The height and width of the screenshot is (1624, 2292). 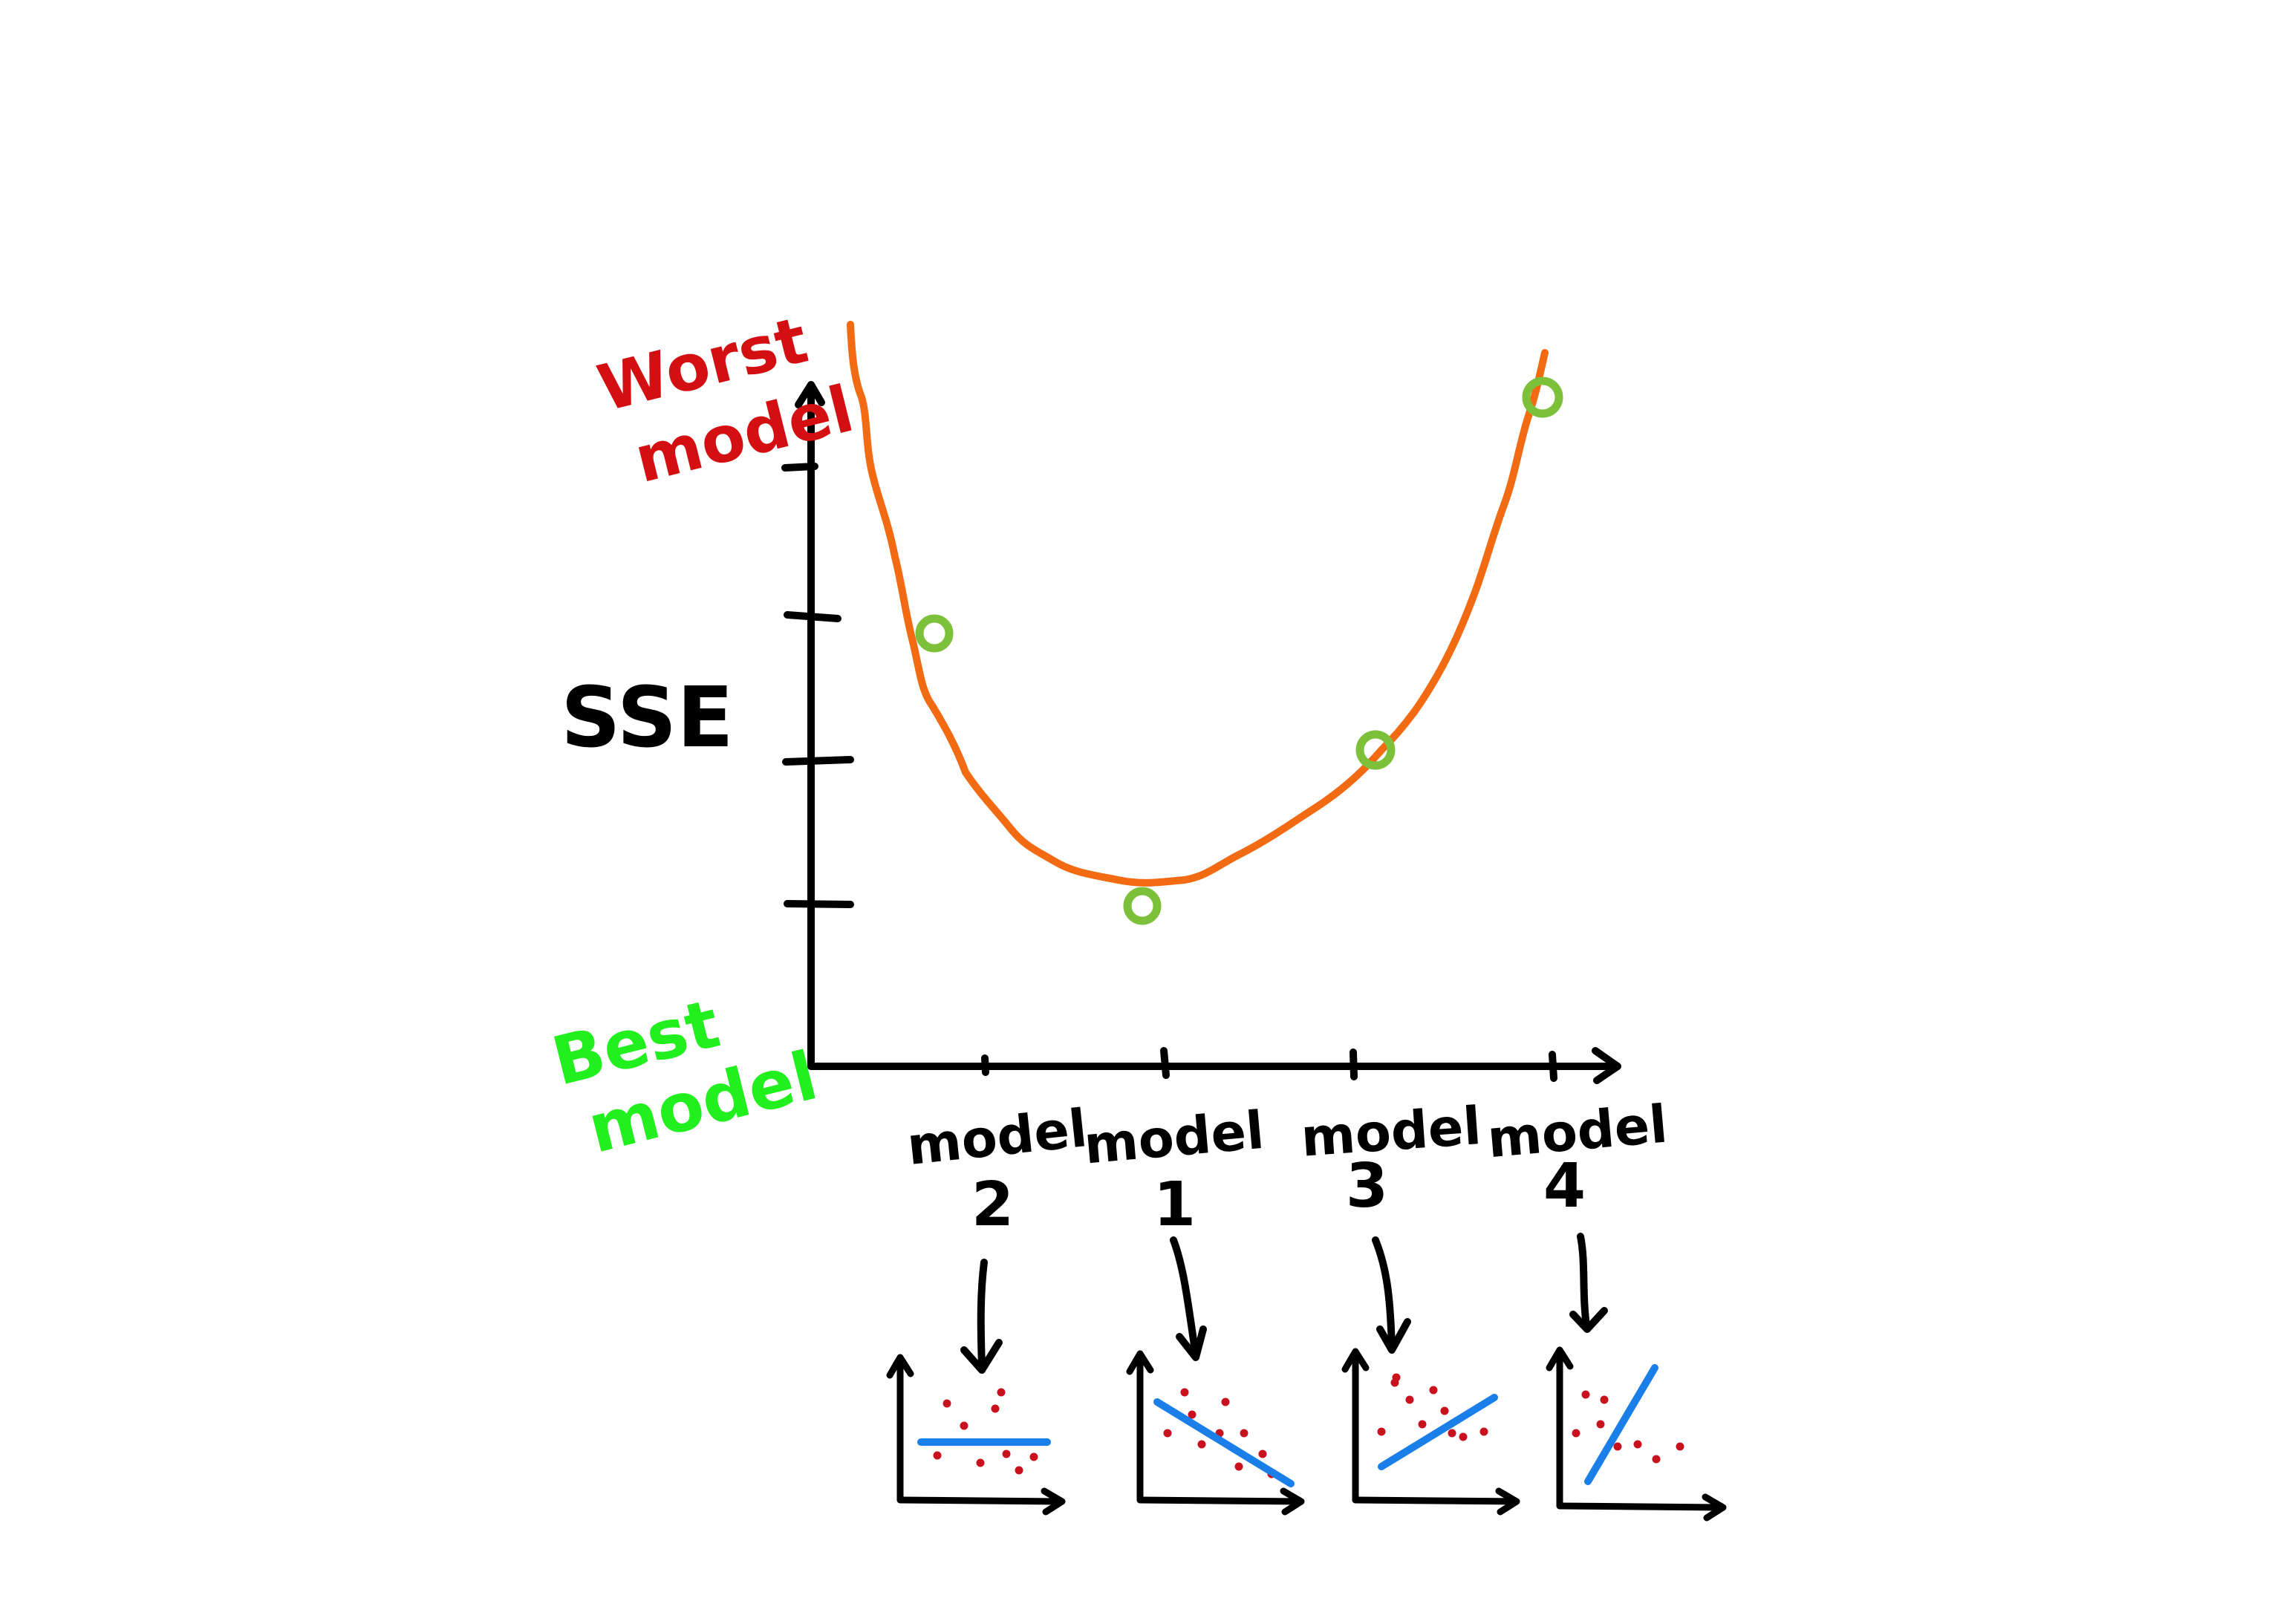 What do you see at coordinates (1367, 1187) in the screenshot?
I see `model-3-number: 3` at bounding box center [1367, 1187].